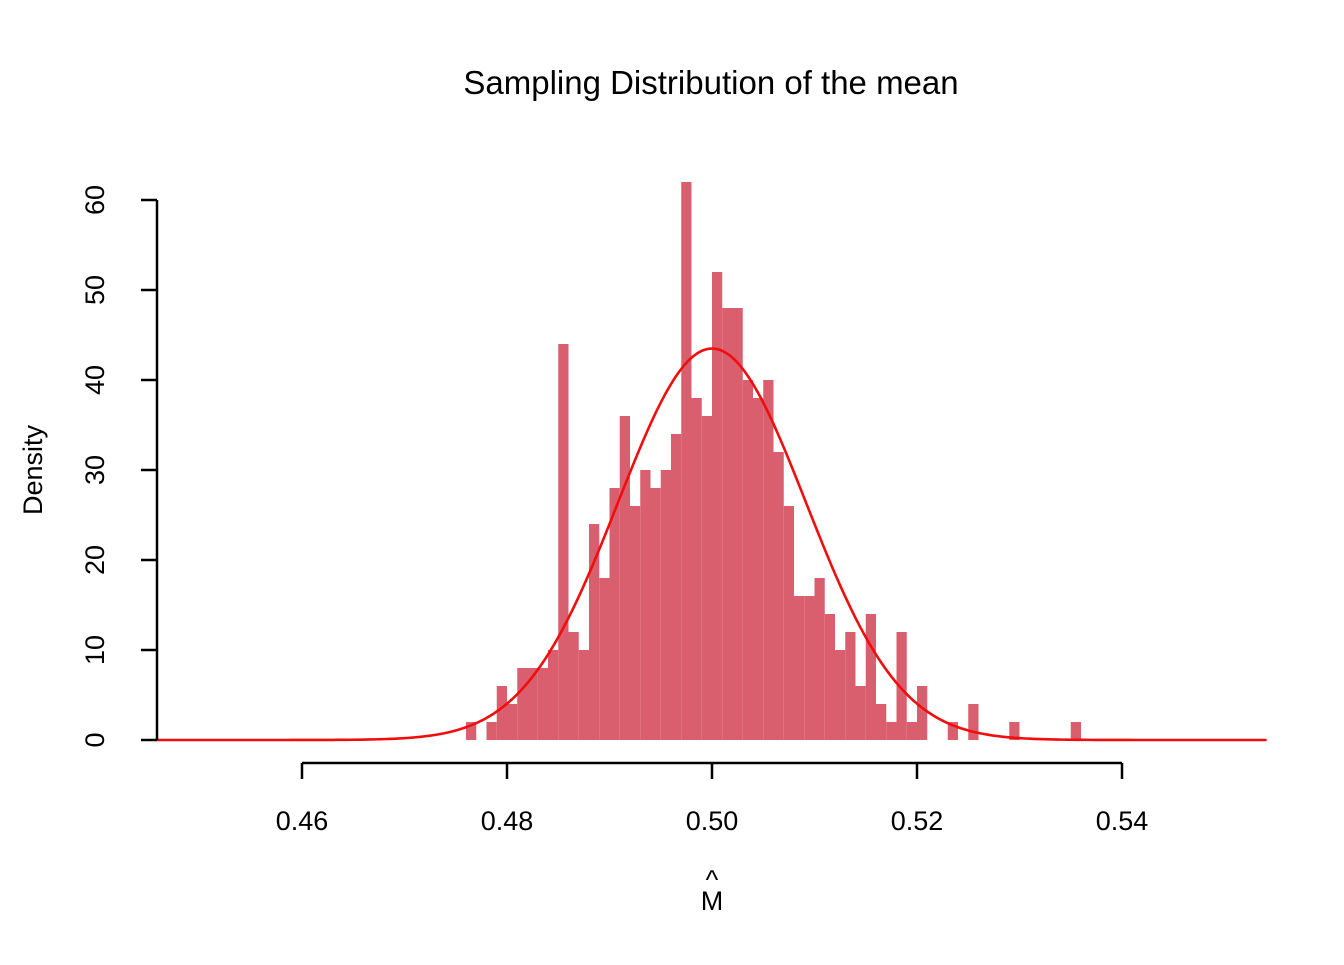 This screenshot has height=965, width=1344. Describe the element at coordinates (95, 650) in the screenshot. I see `y-tick-label: 10` at that location.